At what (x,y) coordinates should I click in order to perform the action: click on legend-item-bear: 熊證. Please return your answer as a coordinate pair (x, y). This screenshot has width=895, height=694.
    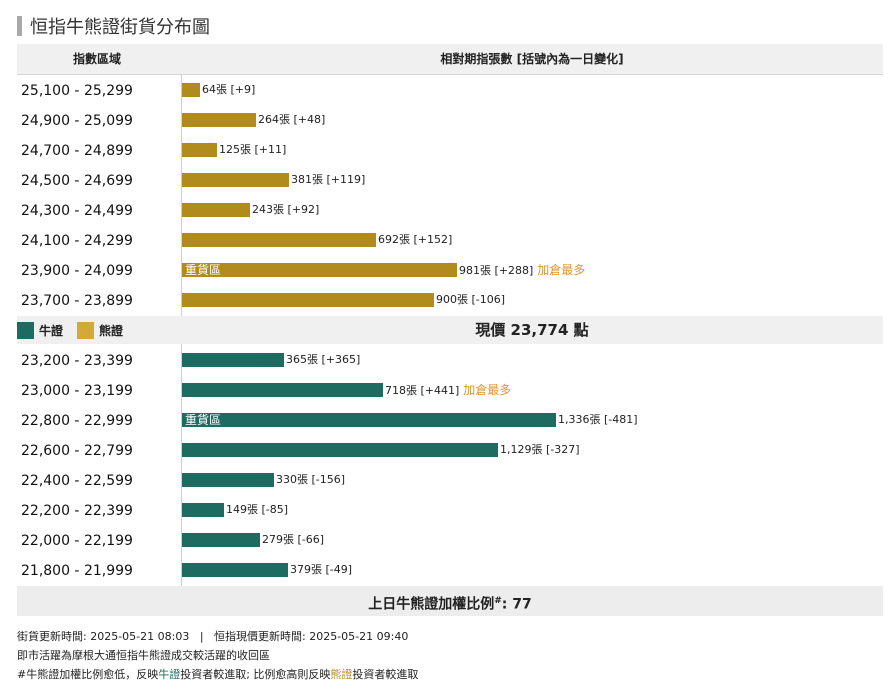
    Looking at the image, I should click on (100, 330).